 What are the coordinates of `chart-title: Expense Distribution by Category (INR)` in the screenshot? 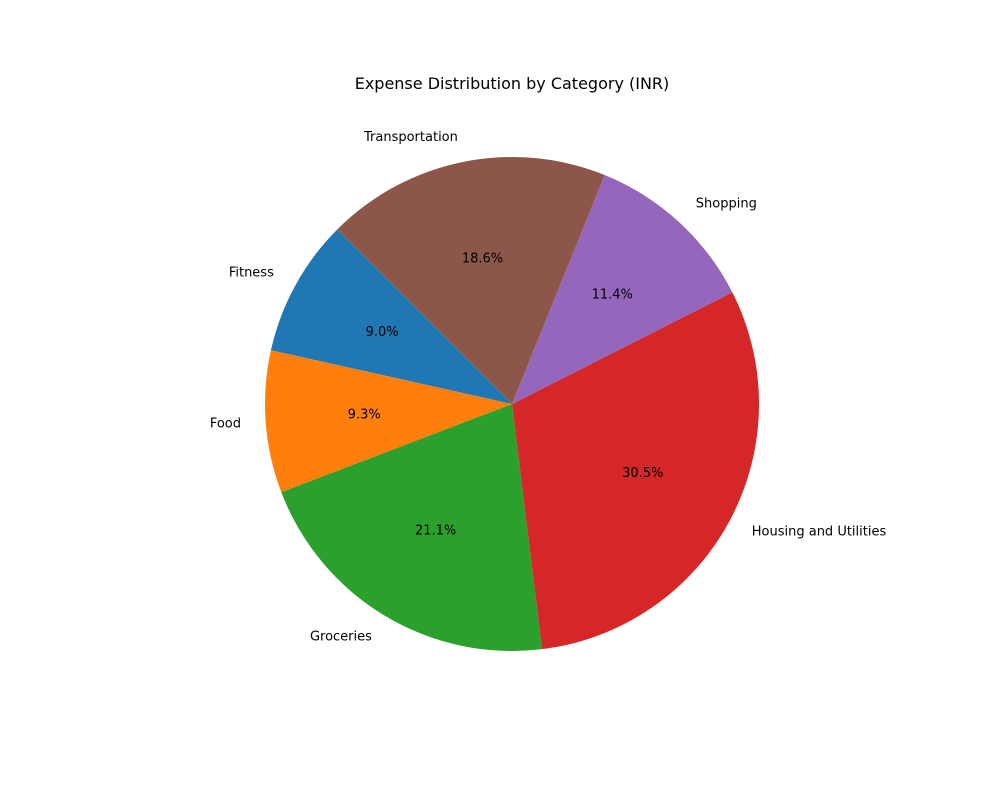 It's located at (512, 83).